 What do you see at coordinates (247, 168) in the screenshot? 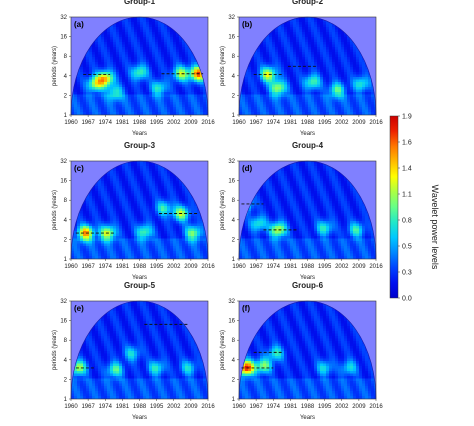
I see `panel-letter: (d)` at bounding box center [247, 168].